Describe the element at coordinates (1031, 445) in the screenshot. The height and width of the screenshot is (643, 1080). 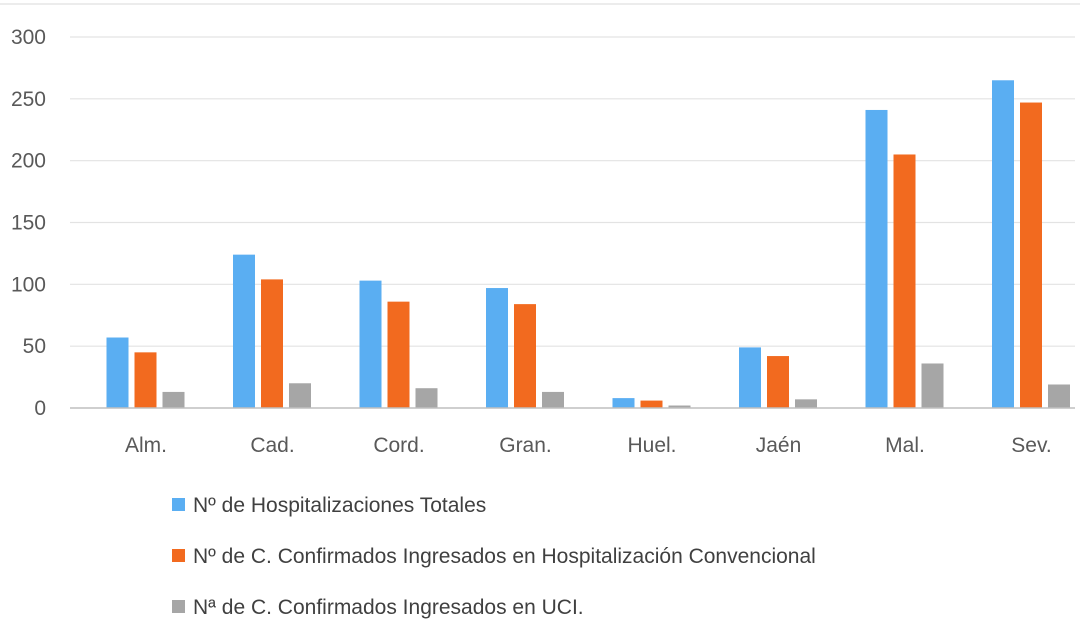
I see `x-tick-label: Sev.` at that location.